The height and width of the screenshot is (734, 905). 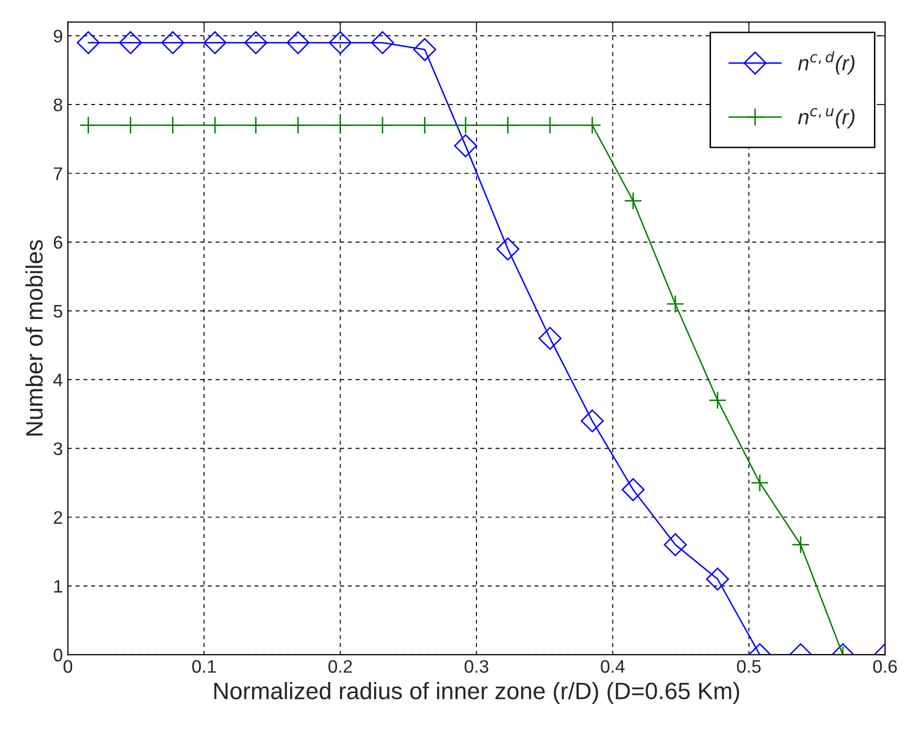 I want to click on y-tick-label: 0, so click(x=58, y=655).